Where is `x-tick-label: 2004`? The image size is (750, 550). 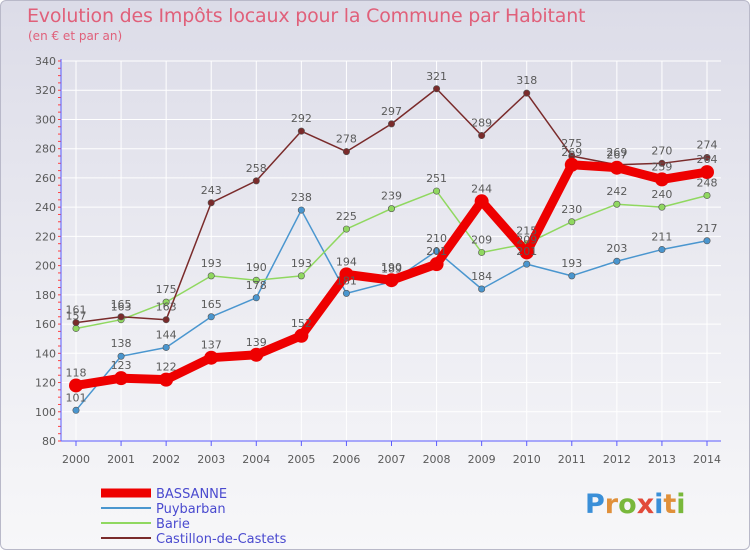 x-tick-label: 2004 is located at coordinates (256, 459).